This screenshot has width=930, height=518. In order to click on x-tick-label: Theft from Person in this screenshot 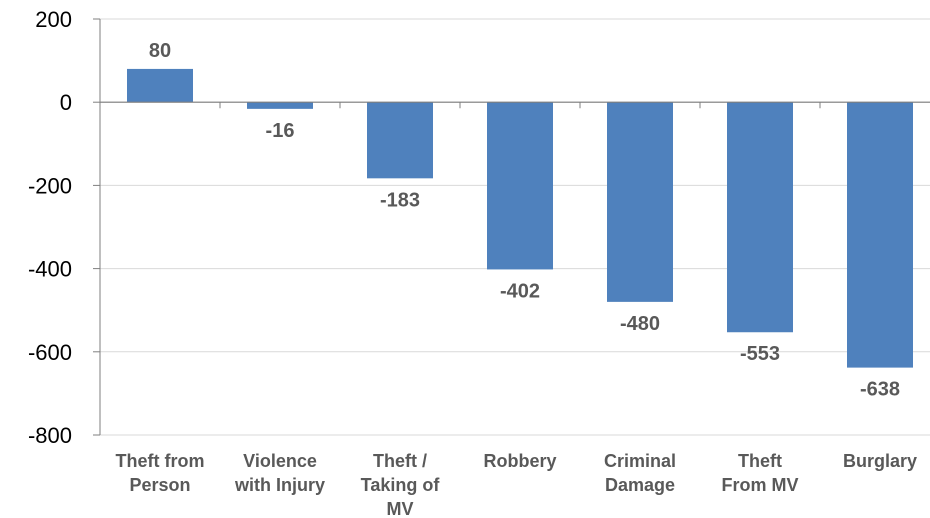, I will do `click(160, 473)`.